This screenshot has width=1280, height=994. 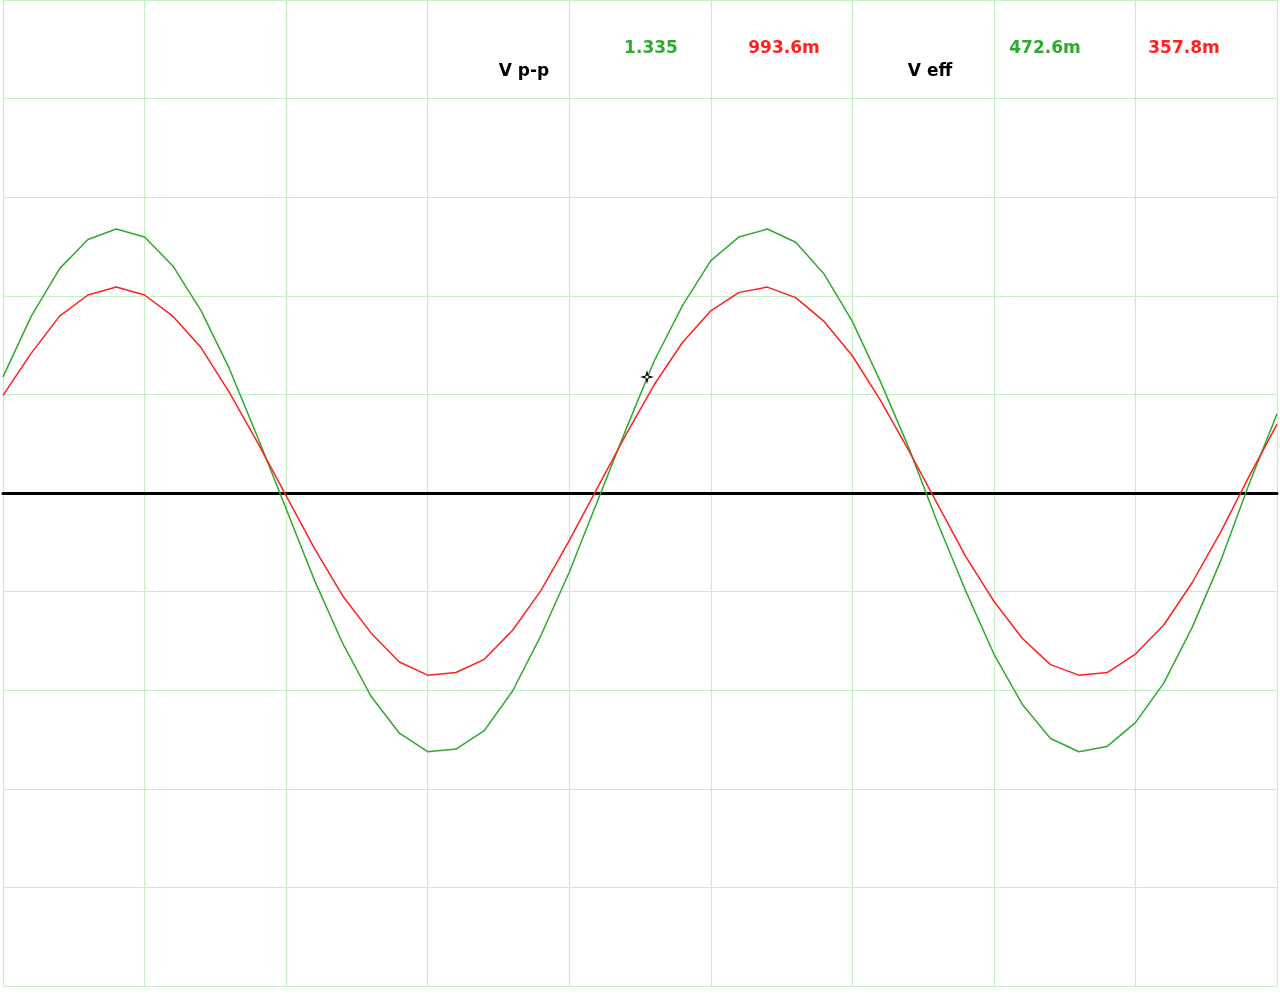 I want to click on text: 357.8m, so click(x=1184, y=47).